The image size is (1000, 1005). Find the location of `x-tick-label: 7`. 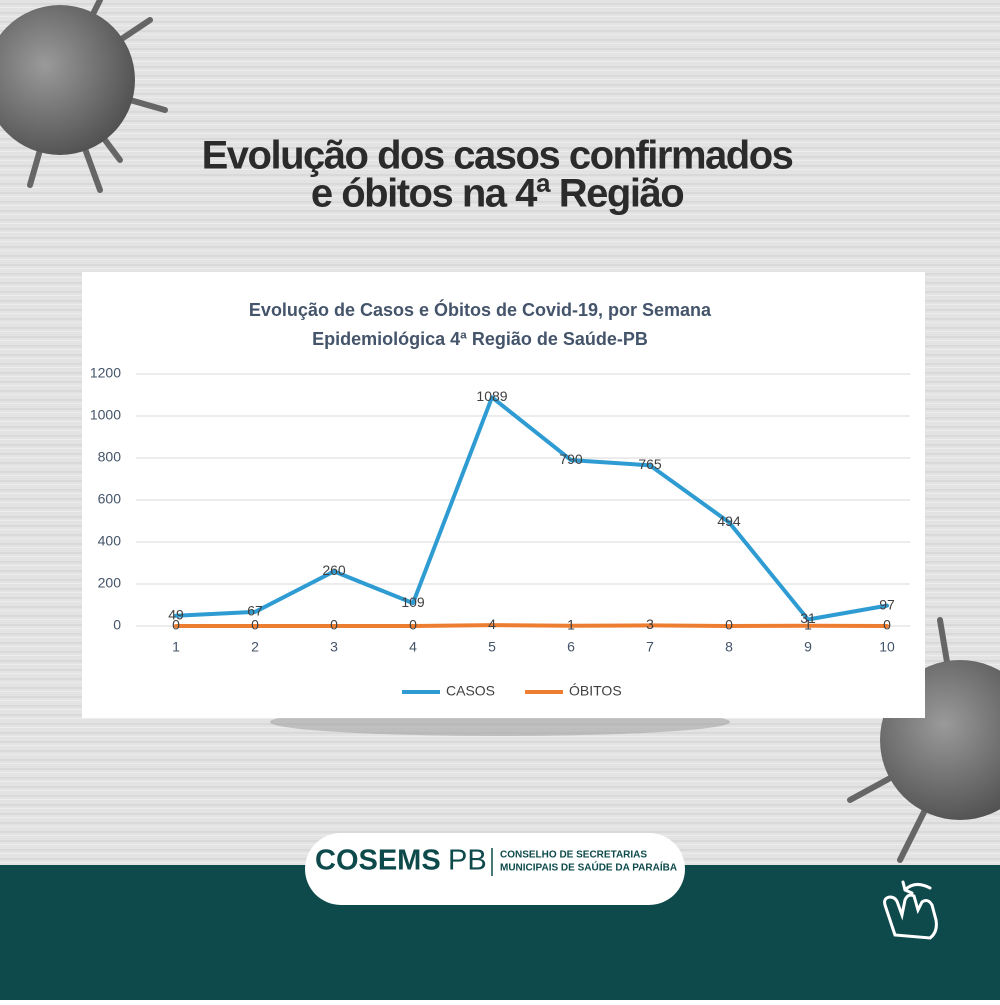

x-tick-label: 7 is located at coordinates (650, 647).